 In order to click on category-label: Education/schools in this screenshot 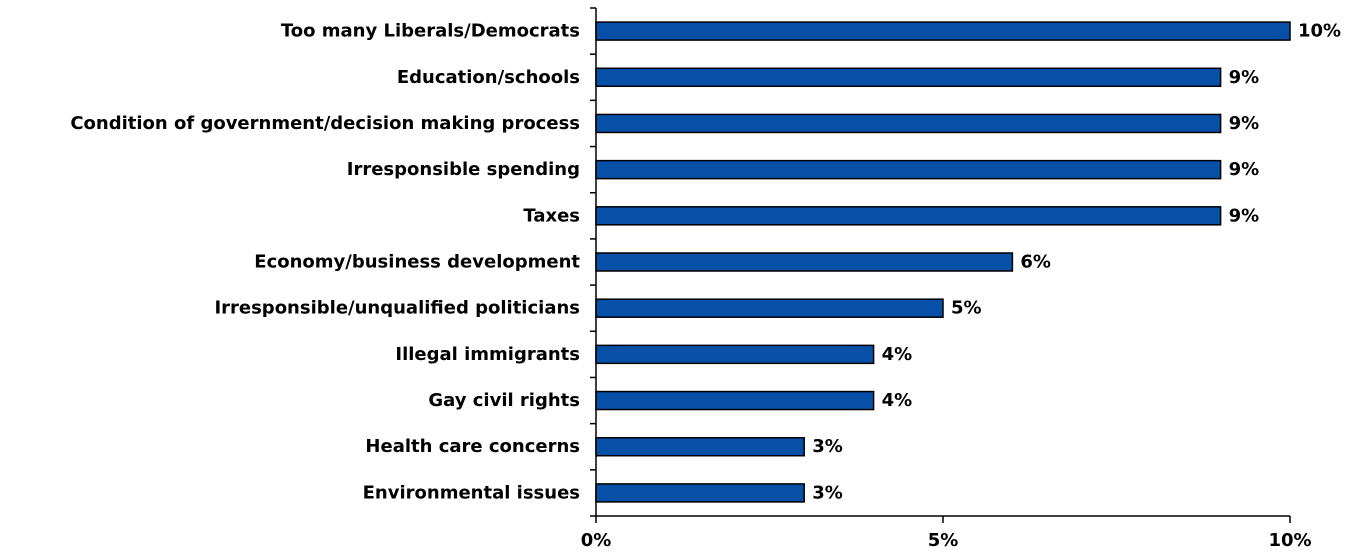, I will do `click(488, 77)`.